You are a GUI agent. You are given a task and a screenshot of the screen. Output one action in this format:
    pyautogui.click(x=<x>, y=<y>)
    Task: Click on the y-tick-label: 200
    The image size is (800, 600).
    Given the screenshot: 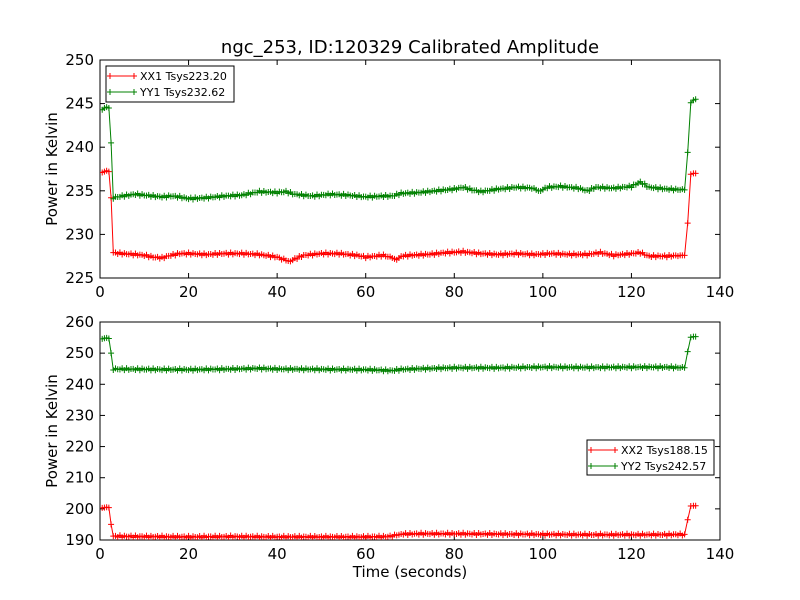 What is the action you would take?
    pyautogui.click(x=79, y=509)
    